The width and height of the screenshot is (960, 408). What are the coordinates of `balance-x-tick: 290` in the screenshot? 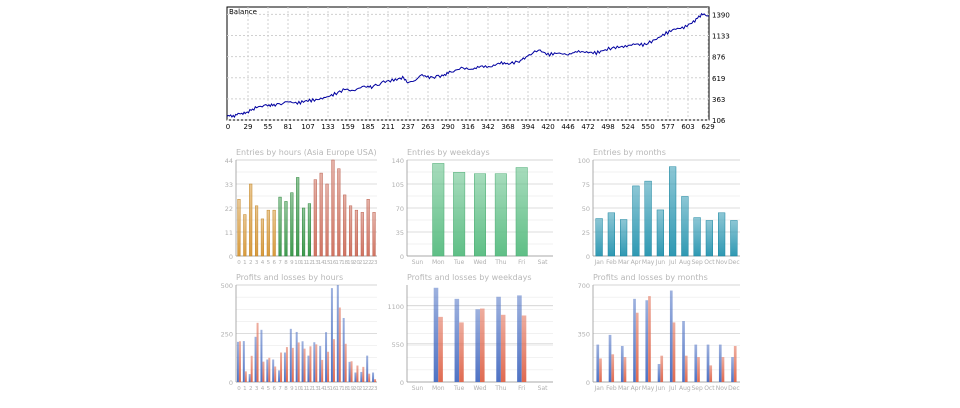 It's located at (447, 127).